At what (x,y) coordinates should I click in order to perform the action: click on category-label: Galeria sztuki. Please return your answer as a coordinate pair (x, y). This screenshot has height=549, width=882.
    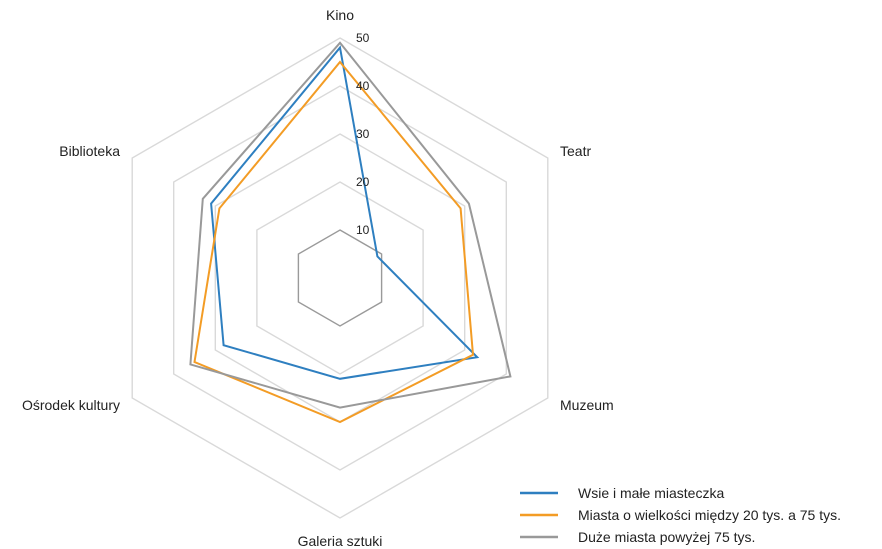
    Looking at the image, I should click on (340, 541).